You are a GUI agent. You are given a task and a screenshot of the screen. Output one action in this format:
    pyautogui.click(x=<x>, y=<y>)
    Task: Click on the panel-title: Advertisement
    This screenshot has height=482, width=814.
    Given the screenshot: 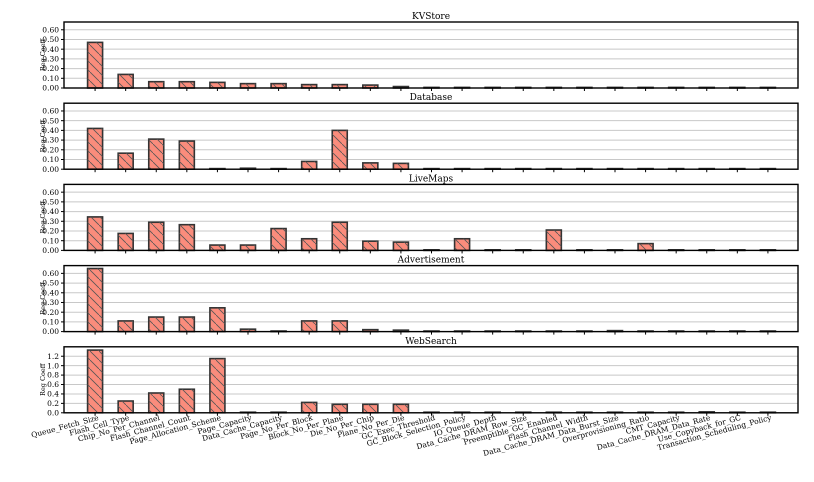 What is the action you would take?
    pyautogui.click(x=431, y=261)
    